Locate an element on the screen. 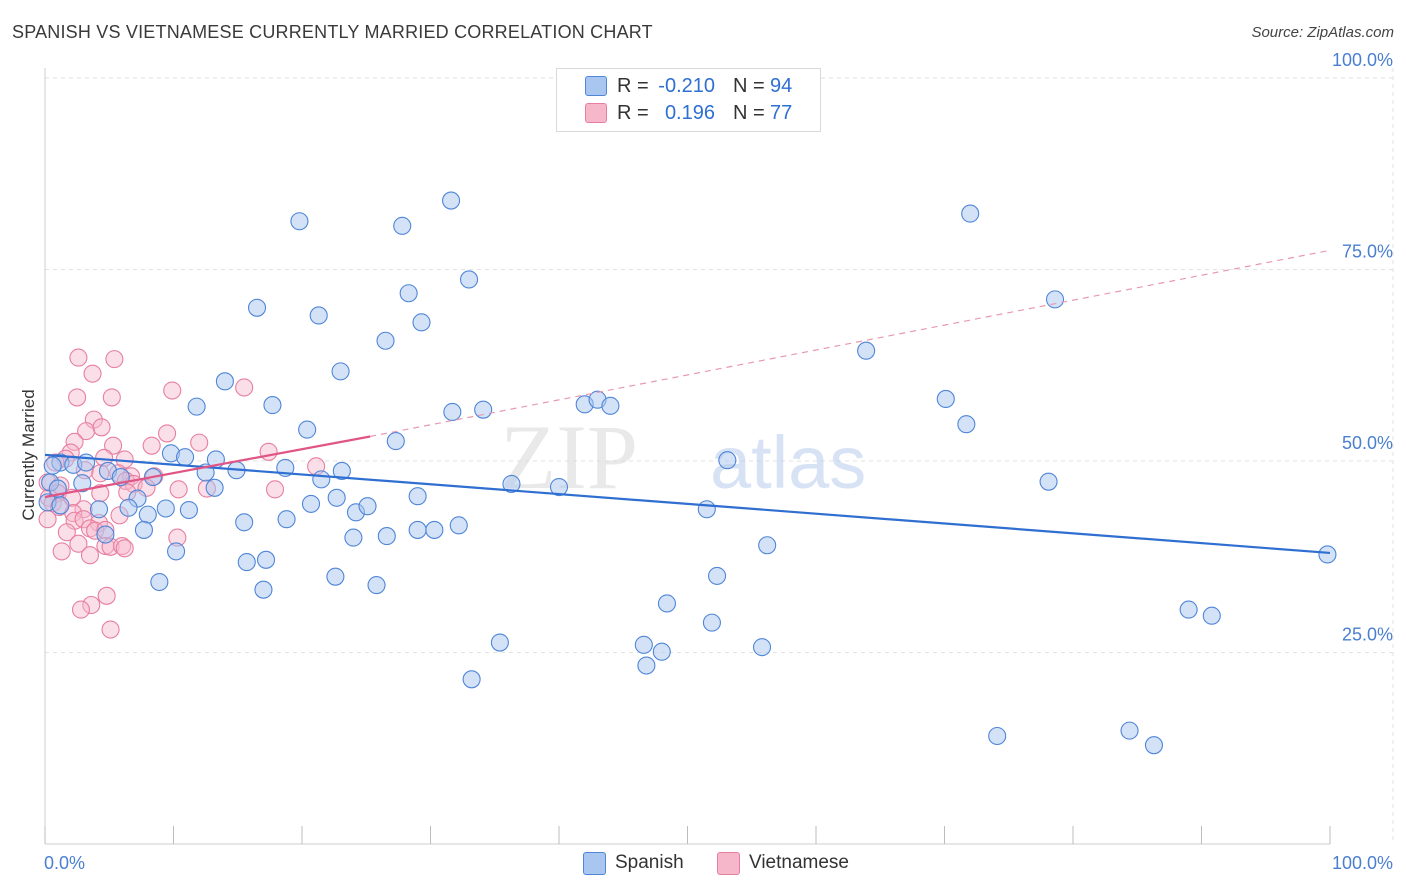 This screenshot has height=892, width=1406. bottom-legend-label: Spanish is located at coordinates (649, 862).